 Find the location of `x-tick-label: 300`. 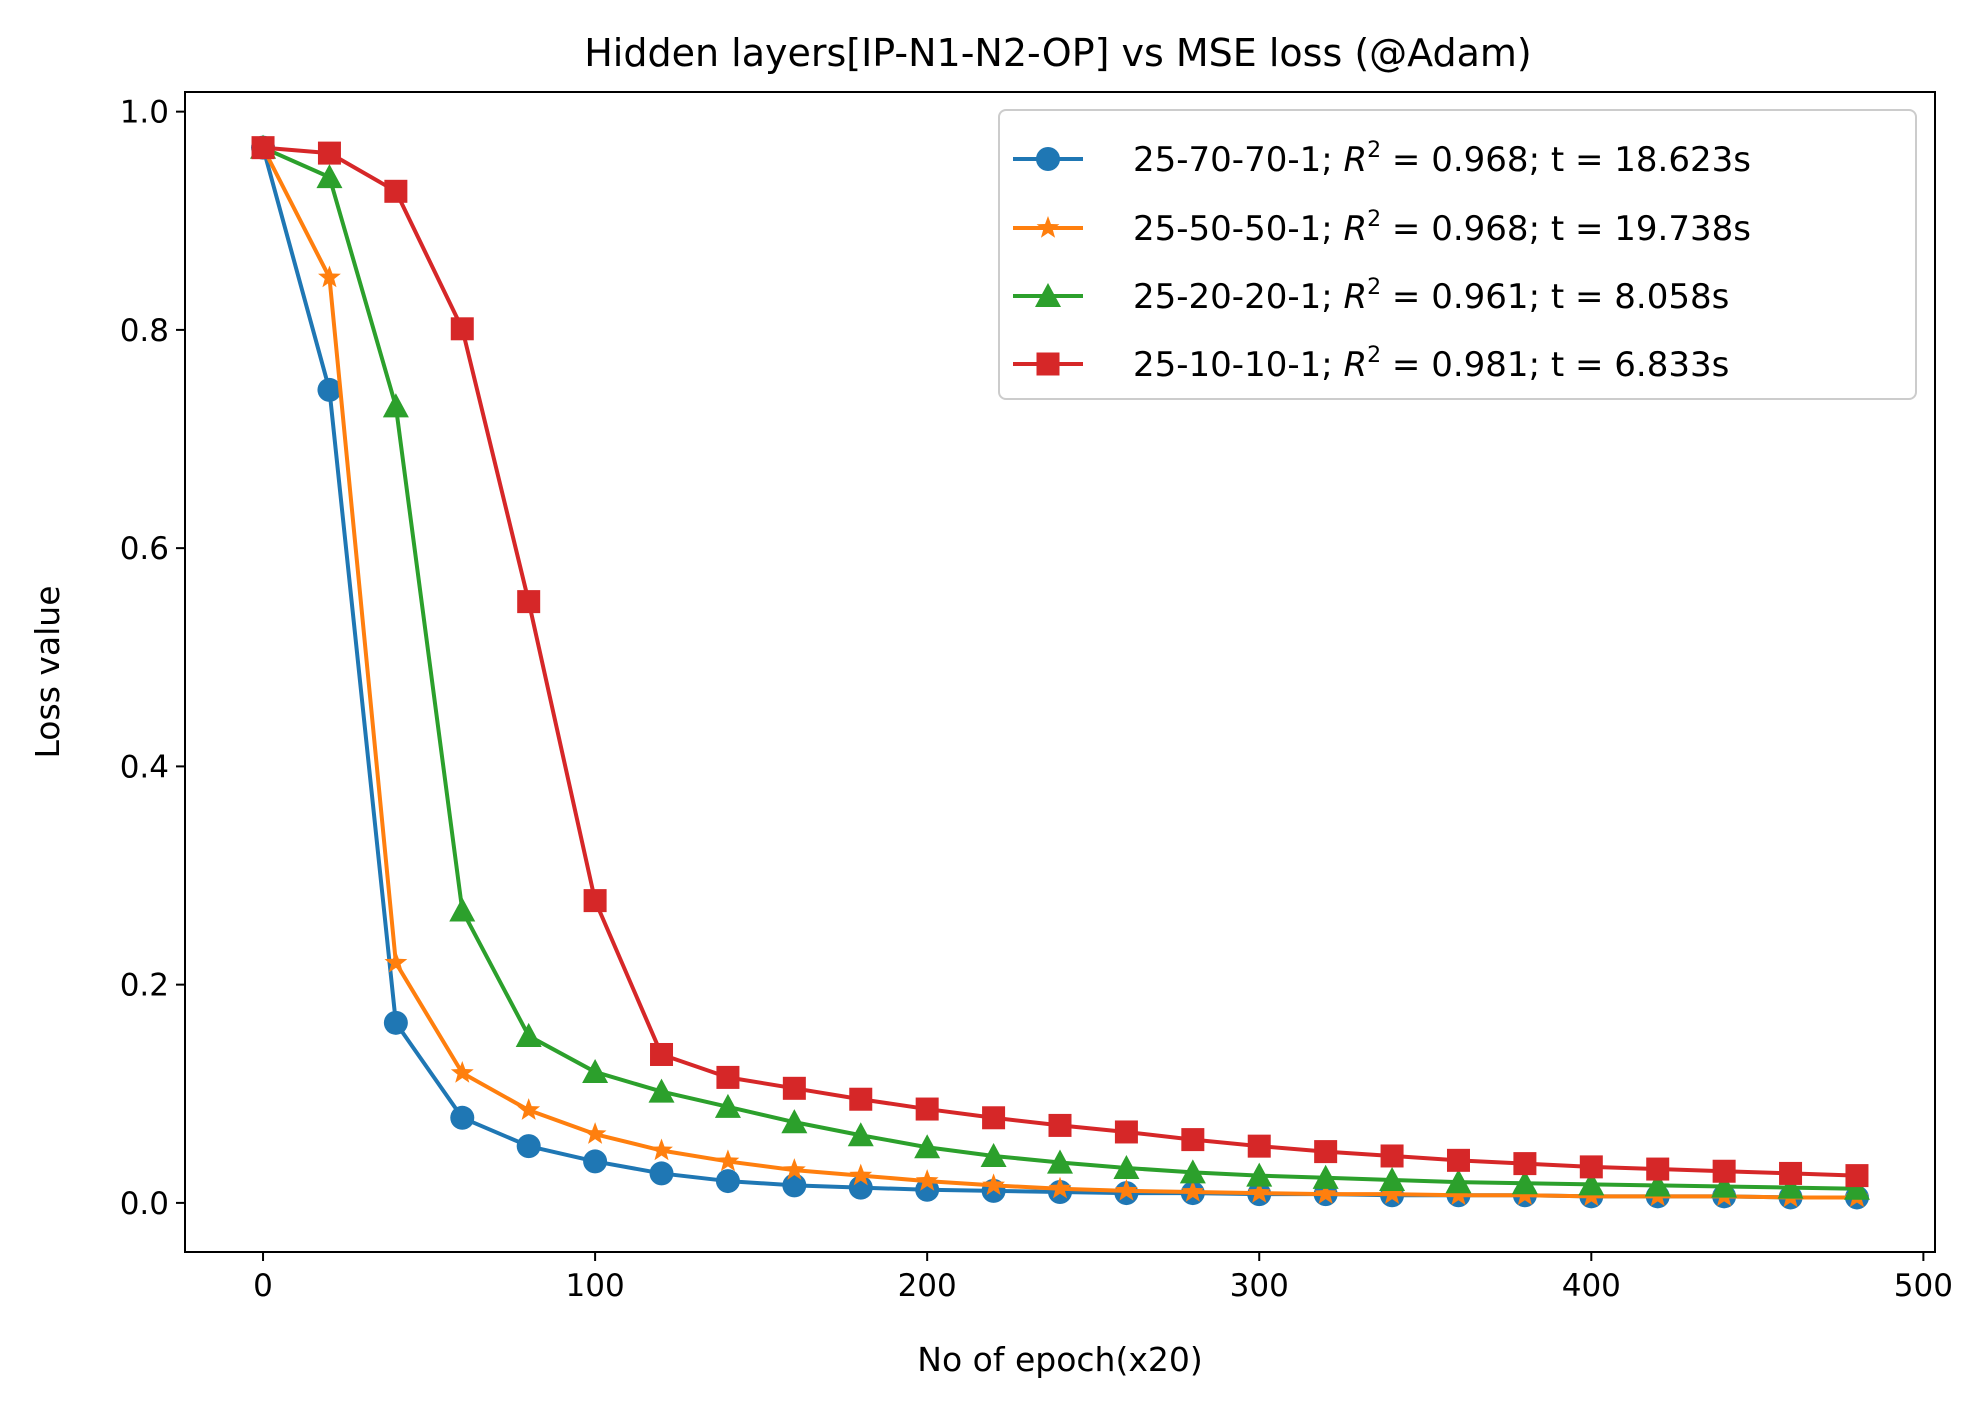

x-tick-label: 300 is located at coordinates (1259, 1286).